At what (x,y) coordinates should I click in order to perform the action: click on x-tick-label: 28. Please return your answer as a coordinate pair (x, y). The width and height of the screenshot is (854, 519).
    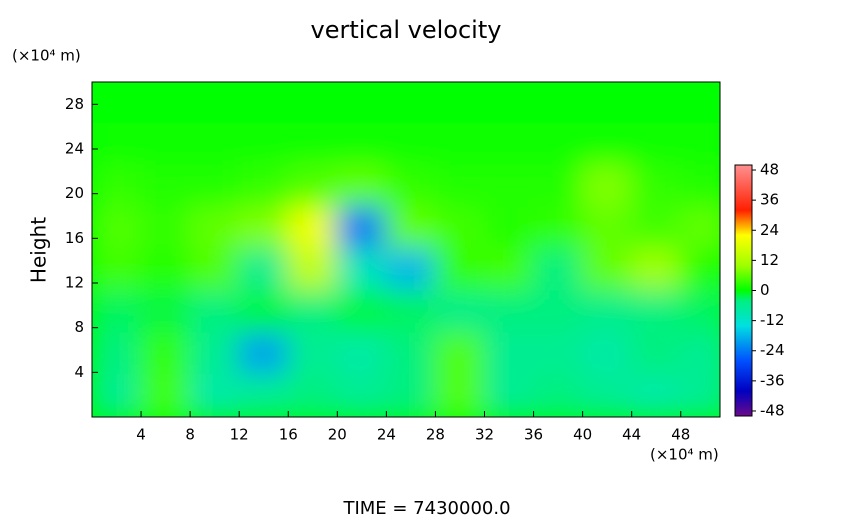
    Looking at the image, I should click on (435, 435).